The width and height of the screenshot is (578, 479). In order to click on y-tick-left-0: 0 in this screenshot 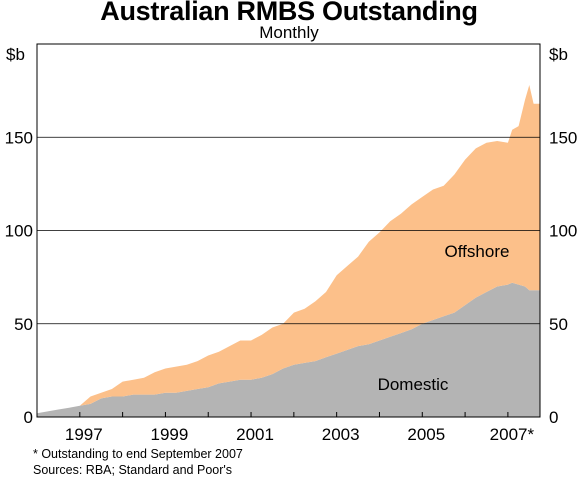, I will do `click(28, 417)`.